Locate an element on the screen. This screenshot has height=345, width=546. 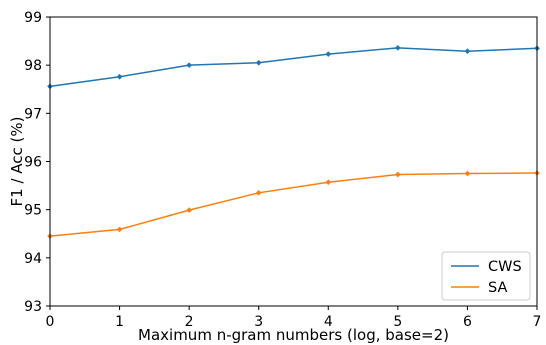
y-tick-label: 94 is located at coordinates (33, 259).